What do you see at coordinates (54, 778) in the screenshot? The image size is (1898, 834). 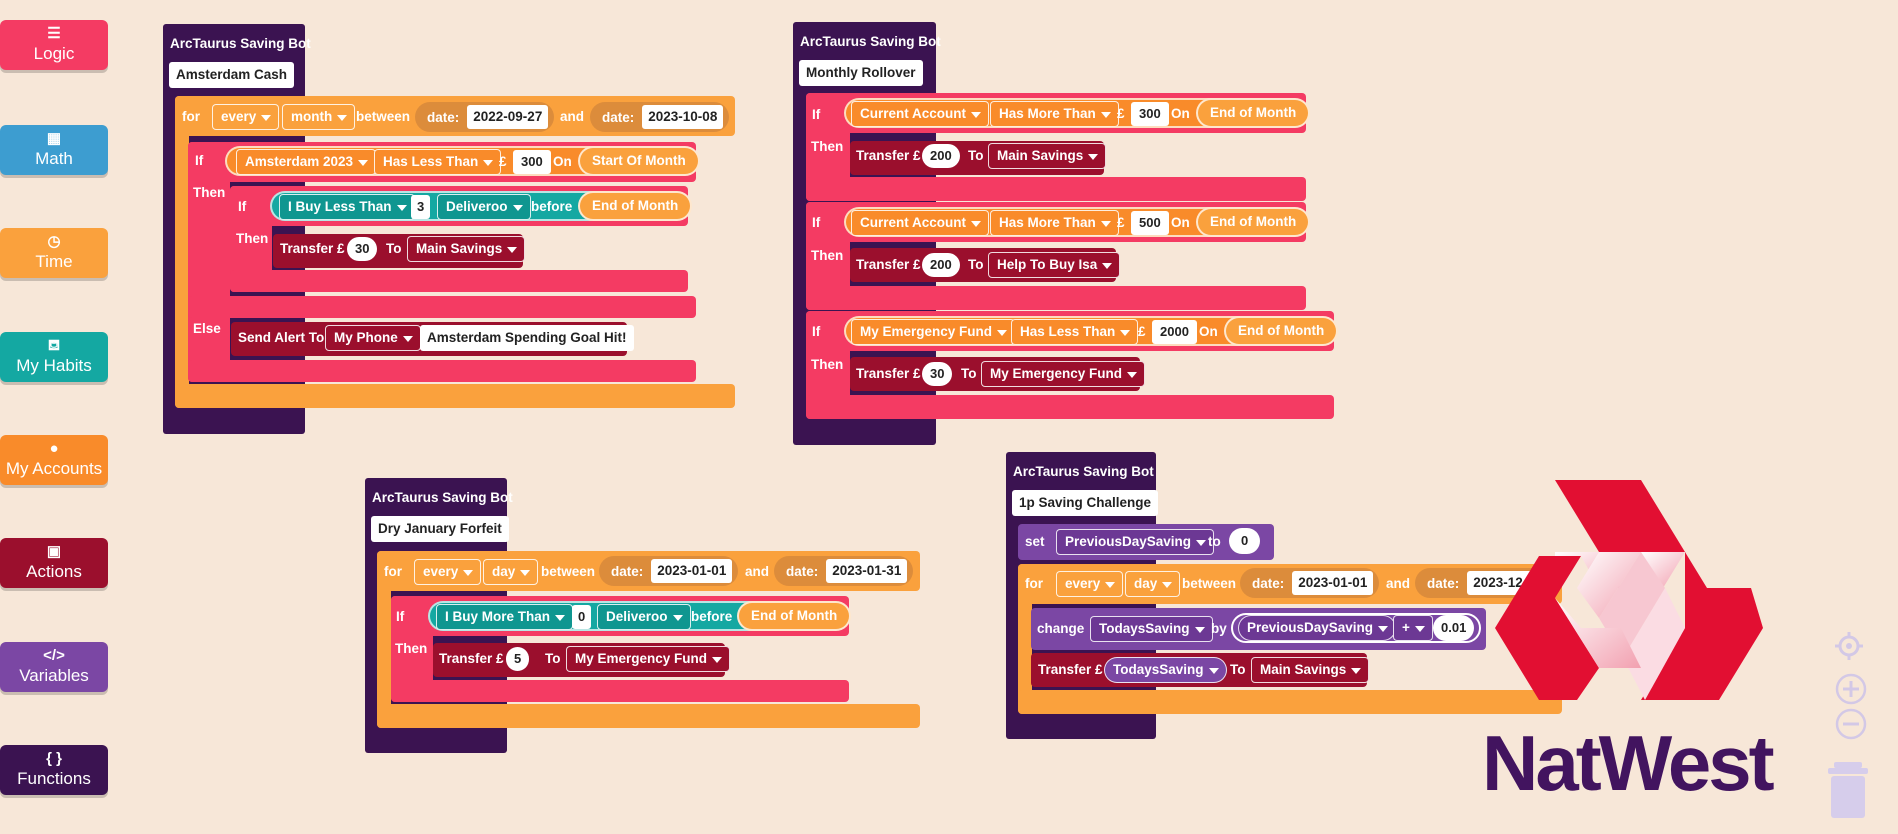 I see `category-label: Functions` at bounding box center [54, 778].